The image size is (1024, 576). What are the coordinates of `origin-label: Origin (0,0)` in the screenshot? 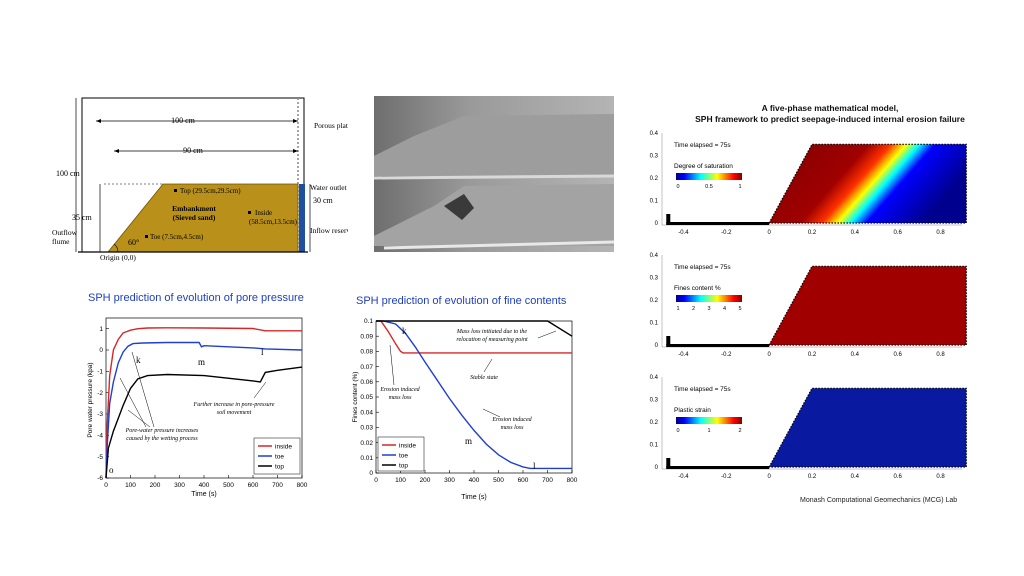 It's located at (118, 257).